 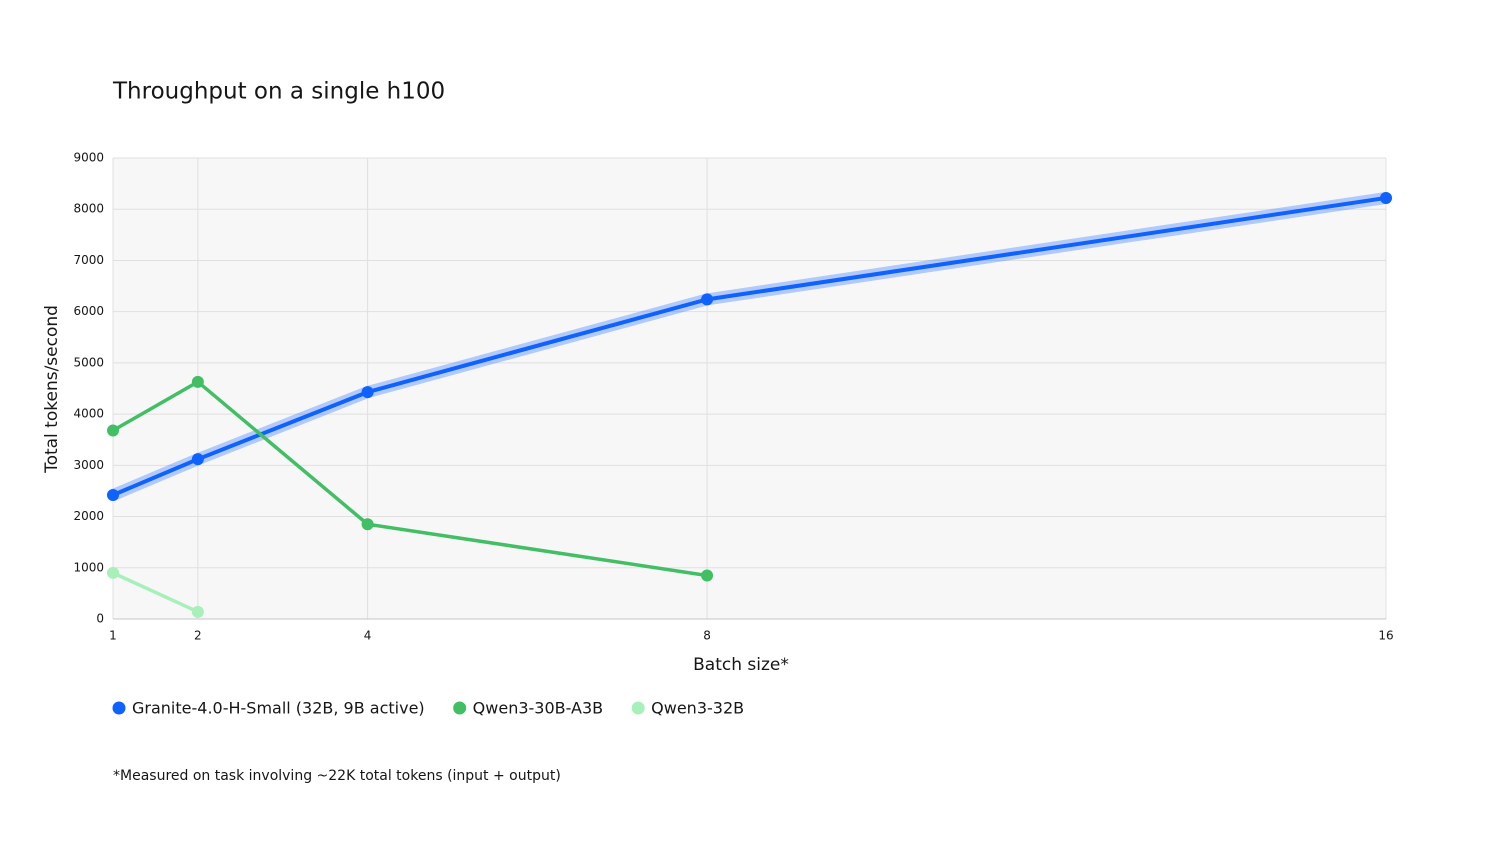 What do you see at coordinates (88, 567) in the screenshot?
I see `y-tick-label: 1000` at bounding box center [88, 567].